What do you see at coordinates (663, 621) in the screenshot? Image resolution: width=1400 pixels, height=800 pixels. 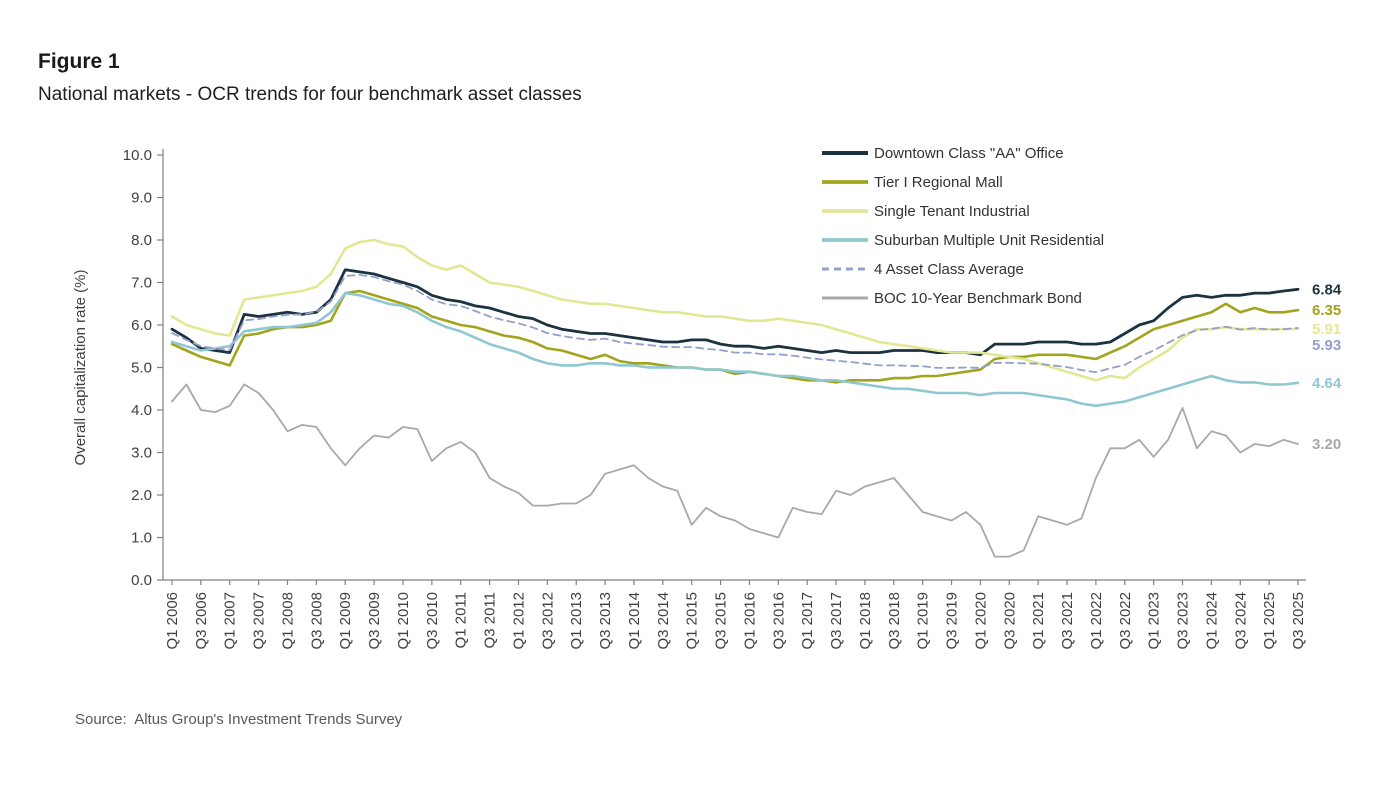 I see `x-tick-label: Q3 2014` at bounding box center [663, 621].